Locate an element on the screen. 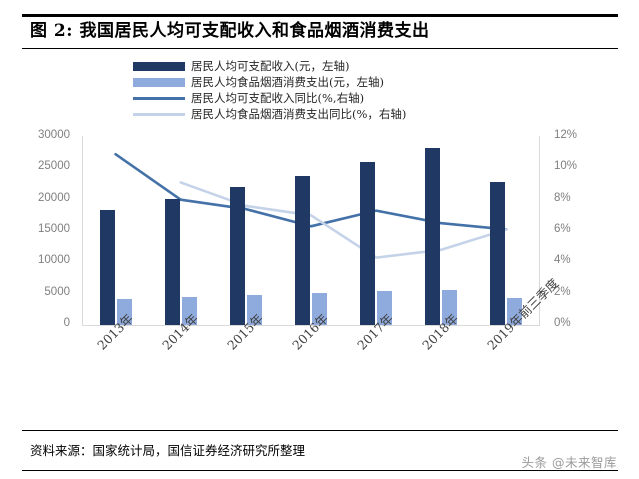  y-tick-left: 25000 is located at coordinates (54, 166).